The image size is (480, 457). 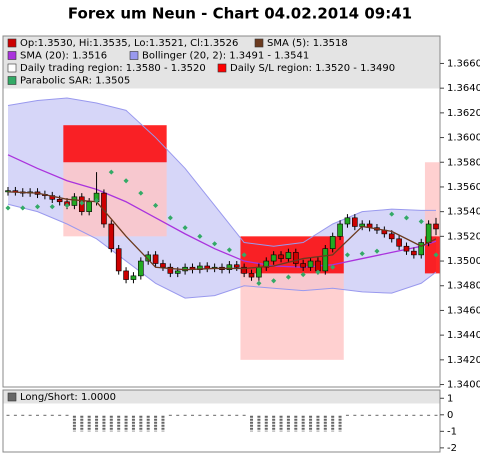 I want to click on y-tick-label: 0, so click(x=450, y=415).